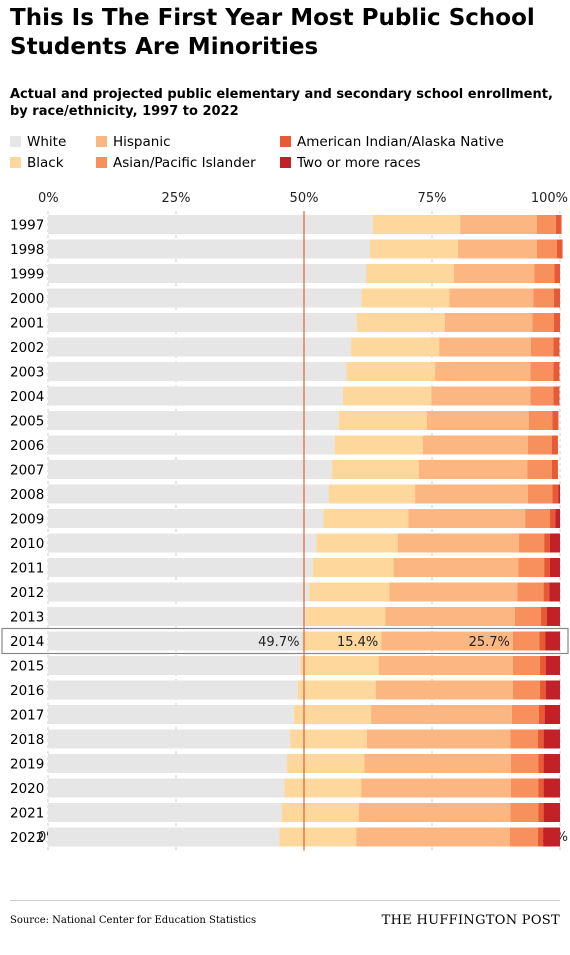 The height and width of the screenshot is (955, 570). I want to click on bar-black-1999, so click(410, 273).